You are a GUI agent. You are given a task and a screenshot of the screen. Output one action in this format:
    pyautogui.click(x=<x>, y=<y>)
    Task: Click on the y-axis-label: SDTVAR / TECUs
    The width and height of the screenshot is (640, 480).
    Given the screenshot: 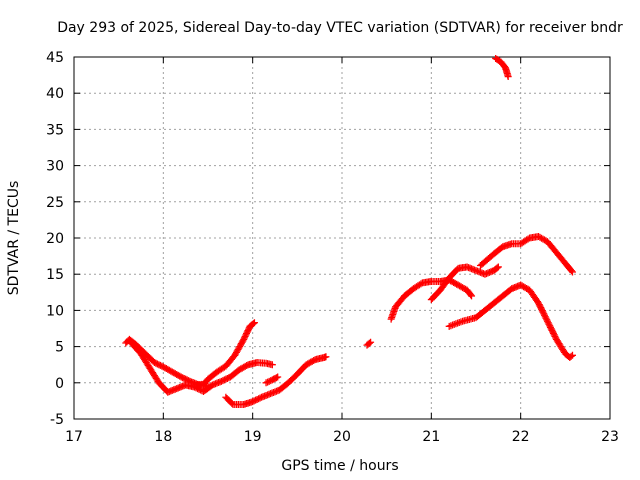 What is the action you would take?
    pyautogui.click(x=14, y=238)
    